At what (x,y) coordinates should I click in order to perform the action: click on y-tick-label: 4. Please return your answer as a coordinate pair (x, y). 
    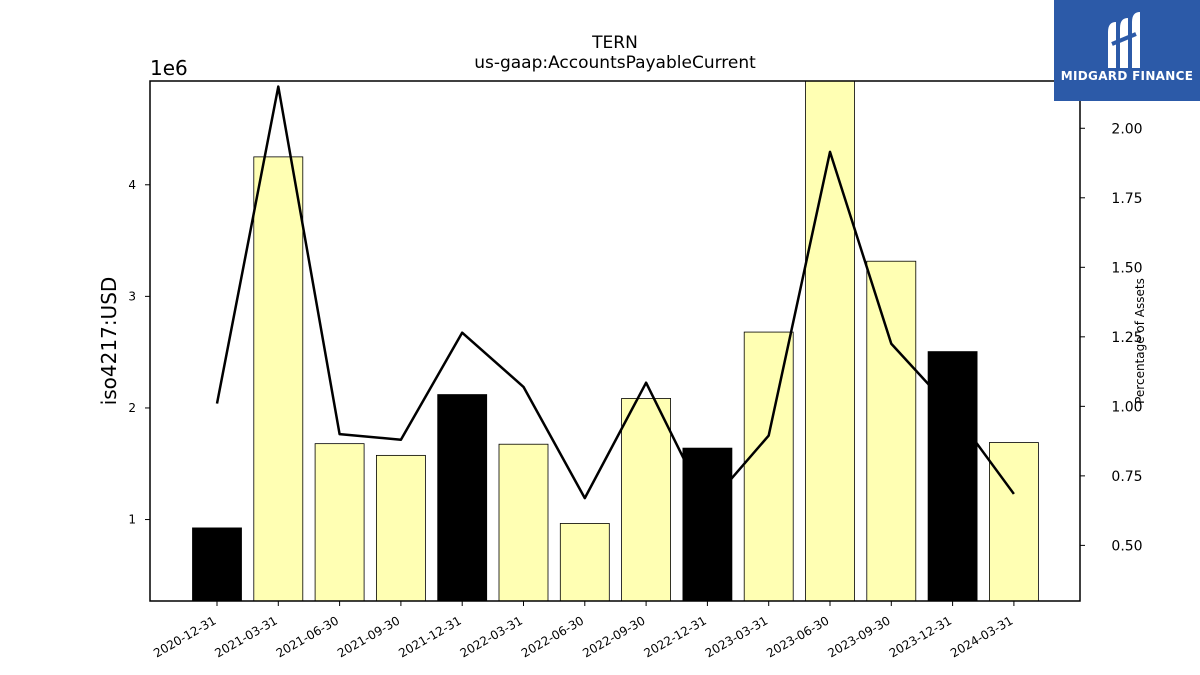
    Looking at the image, I should click on (132, 185).